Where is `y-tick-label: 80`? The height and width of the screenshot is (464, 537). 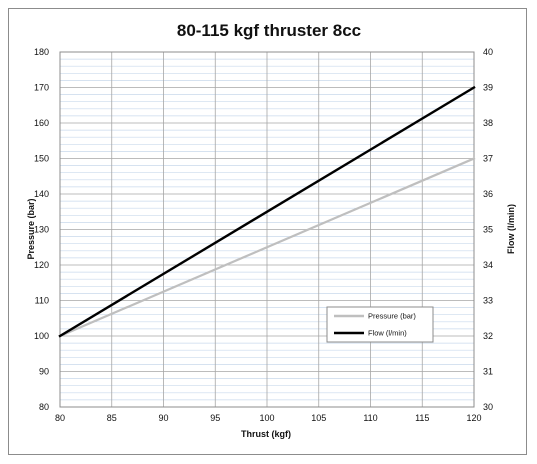 y-tick-label: 80 is located at coordinates (44, 407).